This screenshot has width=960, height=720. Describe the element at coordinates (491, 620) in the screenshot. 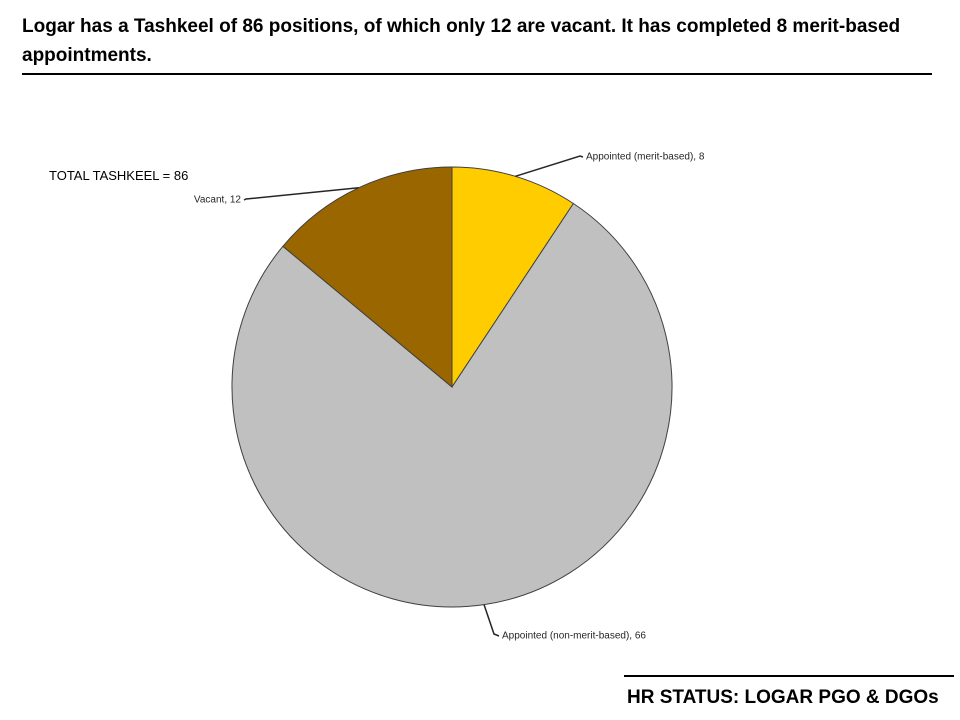

I see `leader-line-appointed-non-merit-based` at that location.